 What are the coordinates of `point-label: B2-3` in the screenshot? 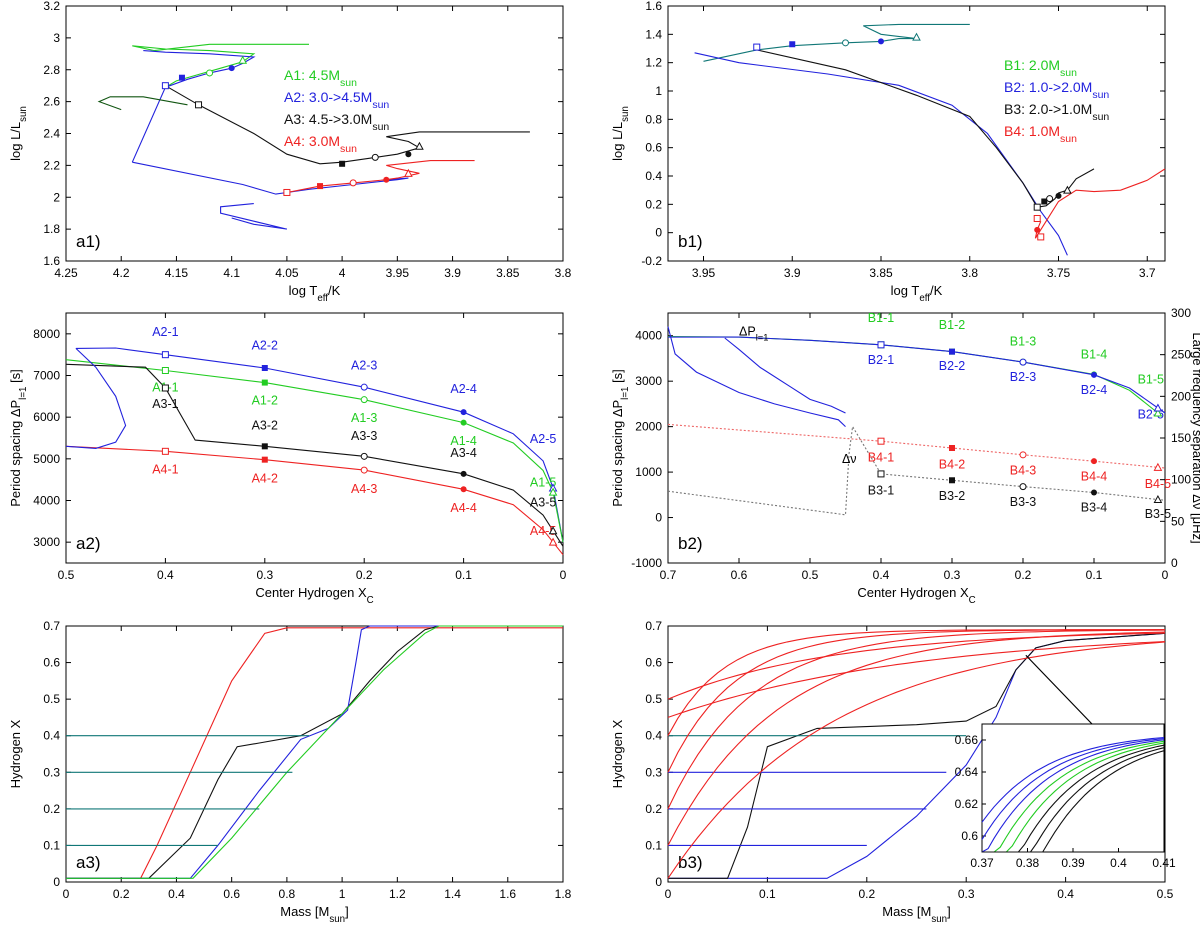 It's located at (1023, 377).